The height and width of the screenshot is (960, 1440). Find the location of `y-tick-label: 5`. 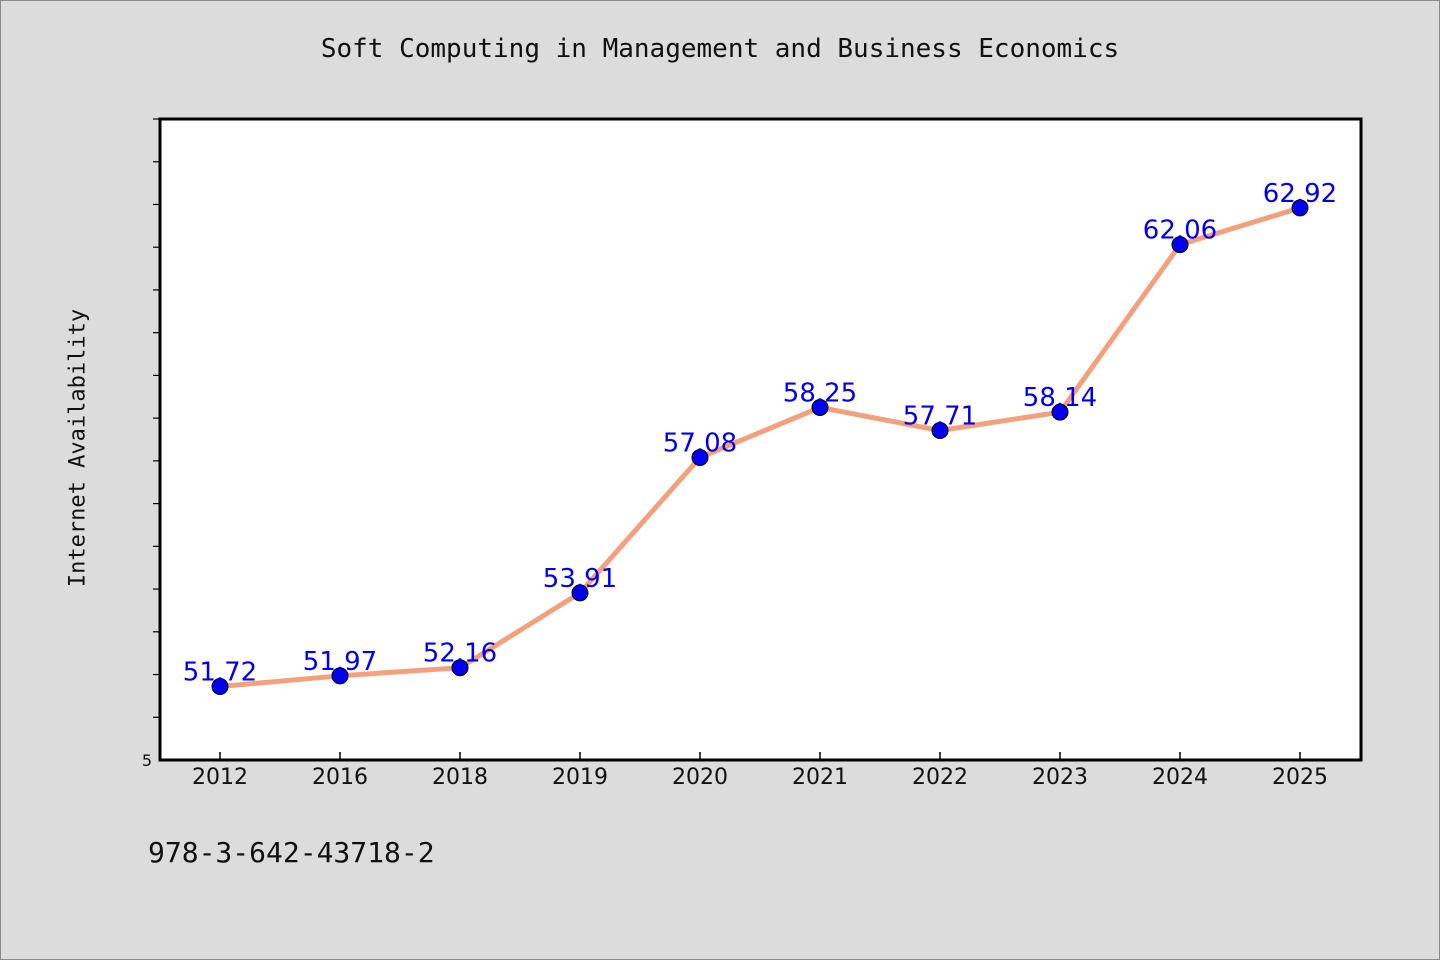

y-tick-label: 5 is located at coordinates (147, 760).